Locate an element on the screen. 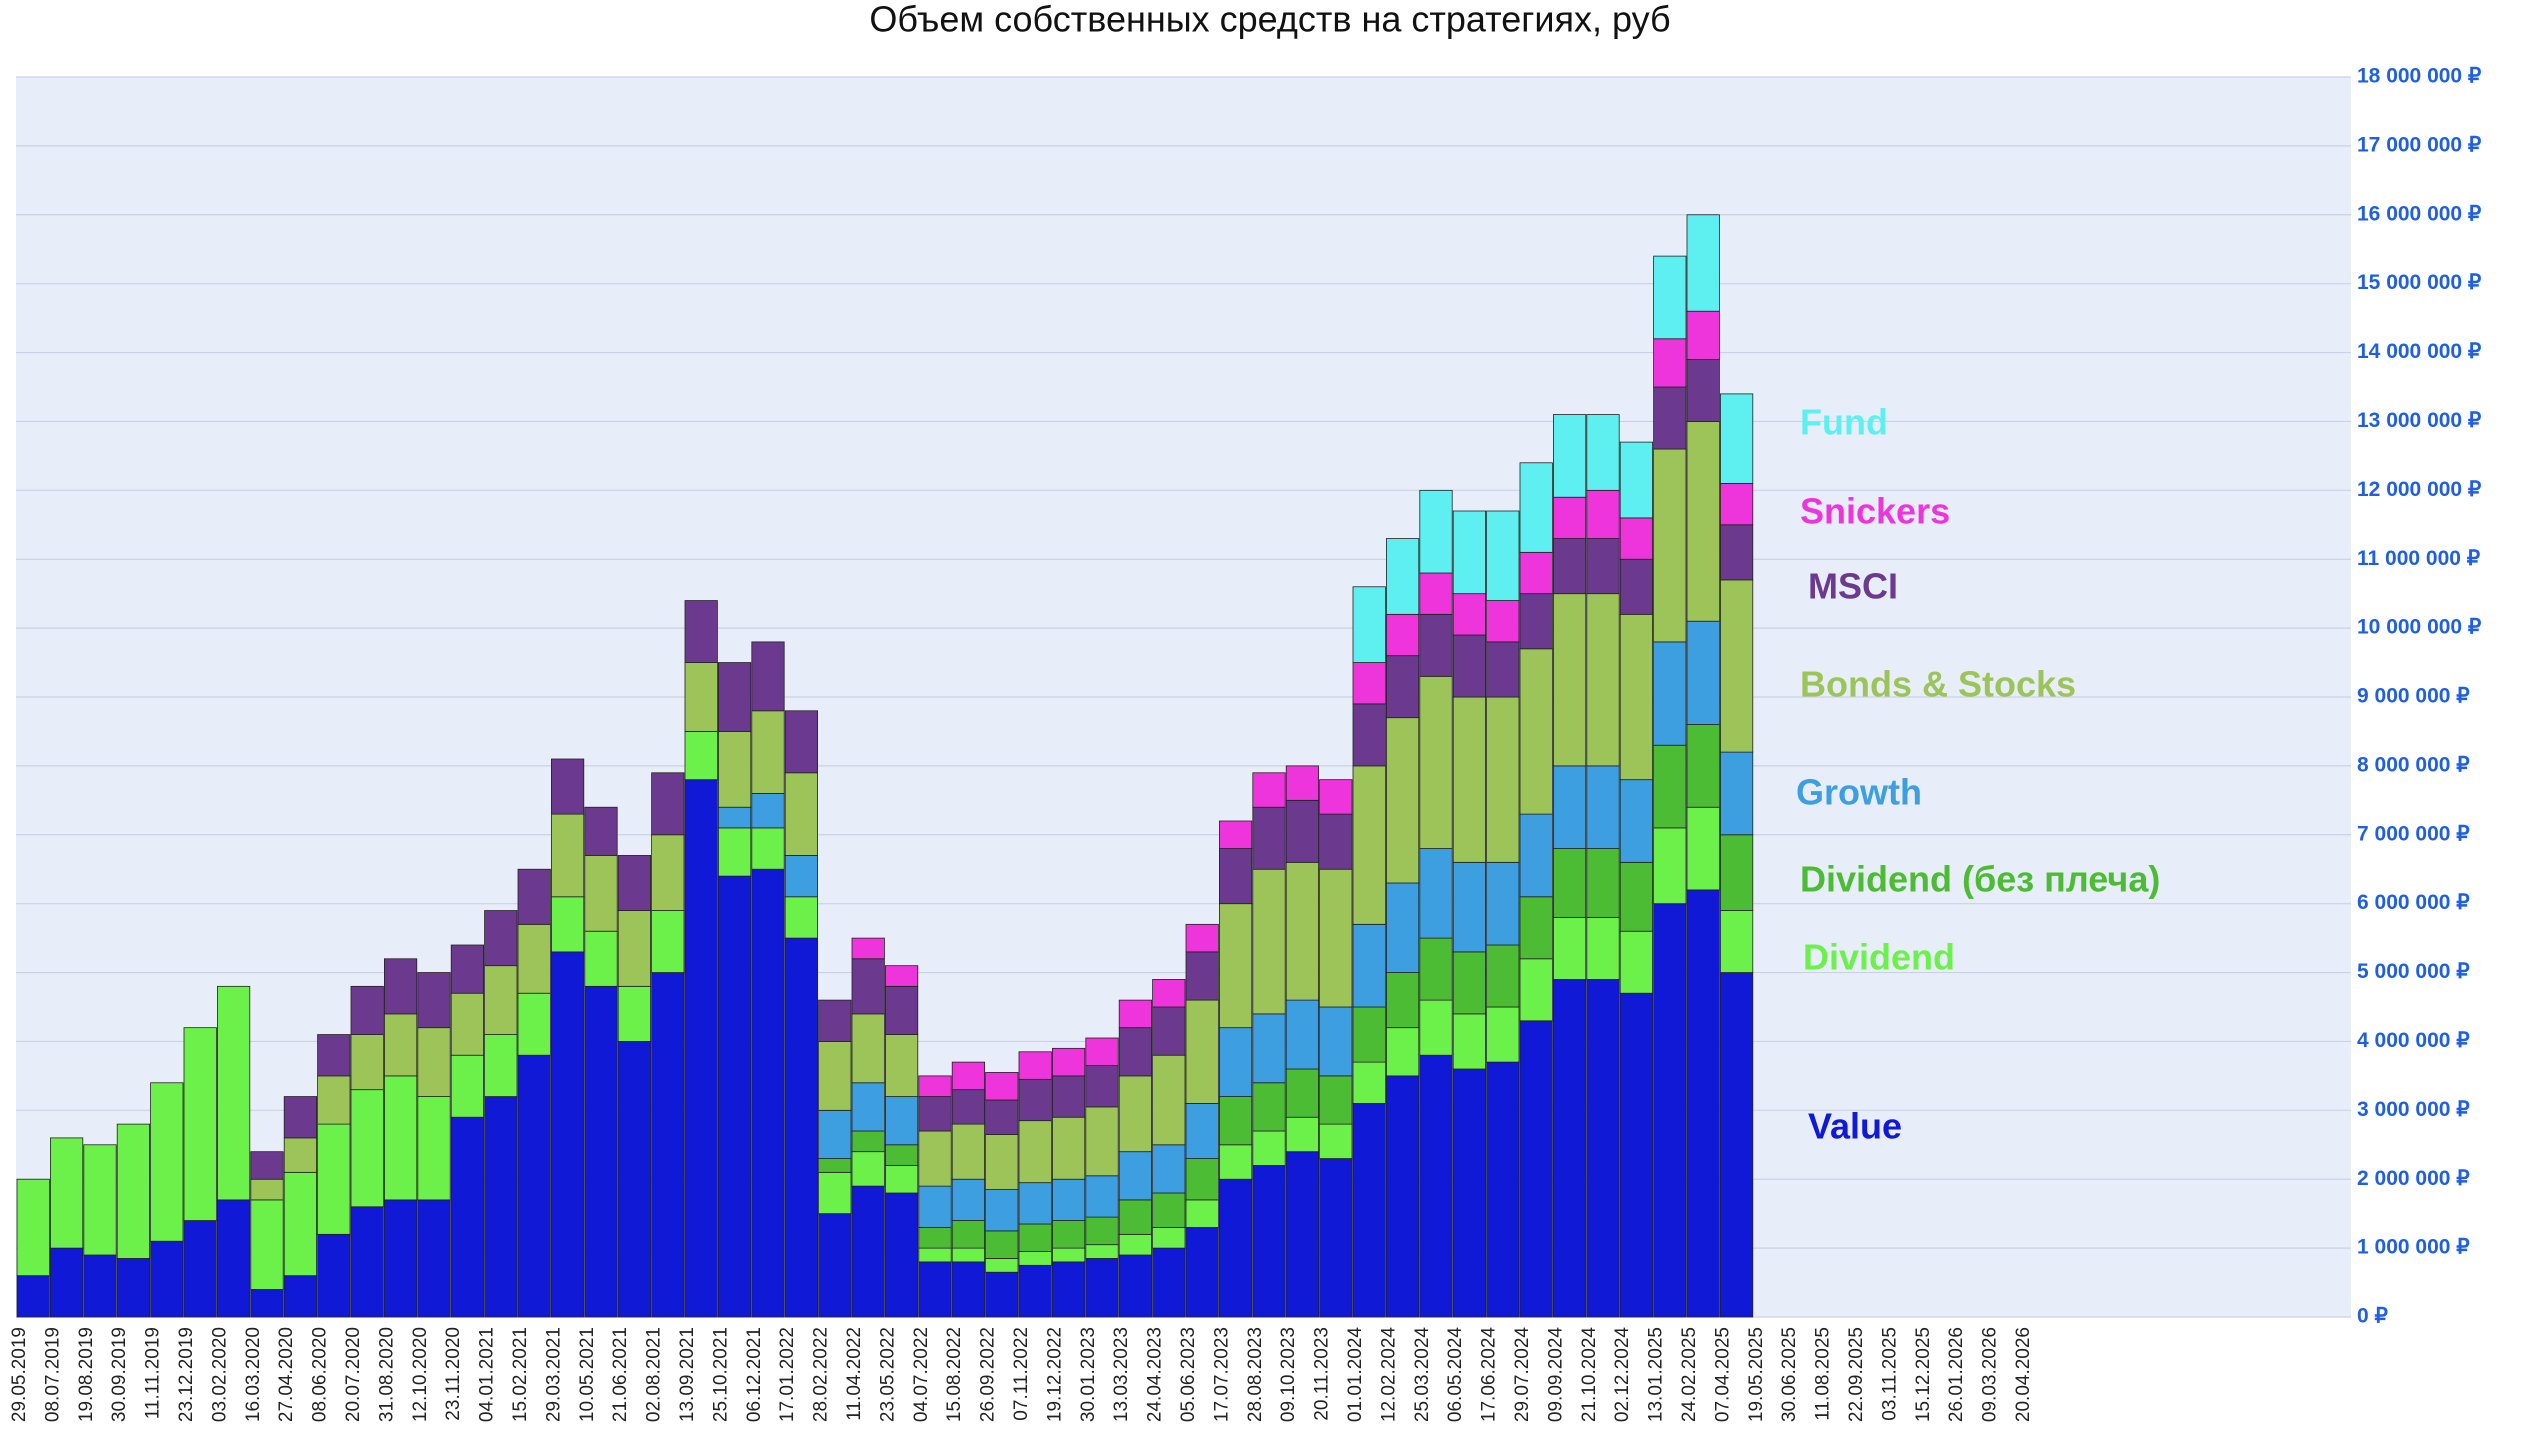 The width and height of the screenshot is (2540, 1456). x-tick-label: 27.04.2020 is located at coordinates (286, 1374).